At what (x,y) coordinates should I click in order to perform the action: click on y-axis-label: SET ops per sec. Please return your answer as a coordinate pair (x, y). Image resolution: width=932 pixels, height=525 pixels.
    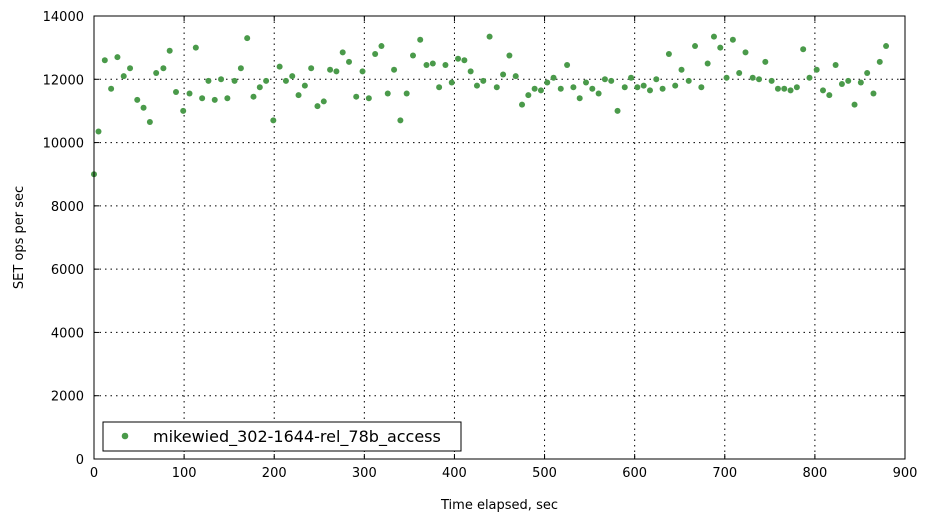
    Looking at the image, I should click on (19, 237).